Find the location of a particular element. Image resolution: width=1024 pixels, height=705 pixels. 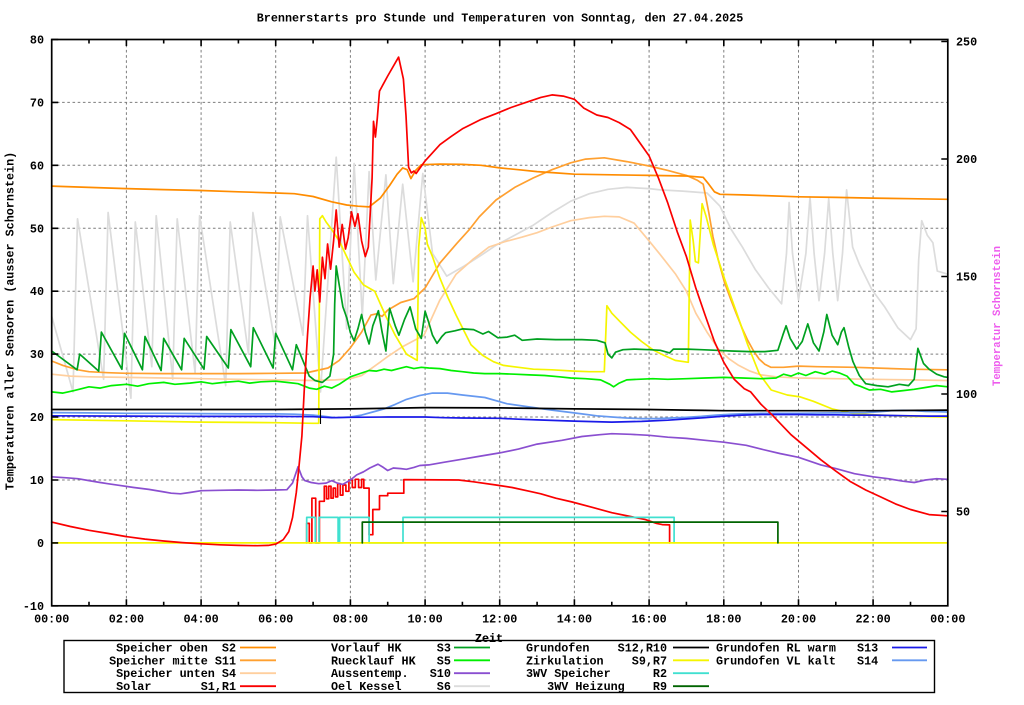

svg-text: 20 is located at coordinates (37, 418).